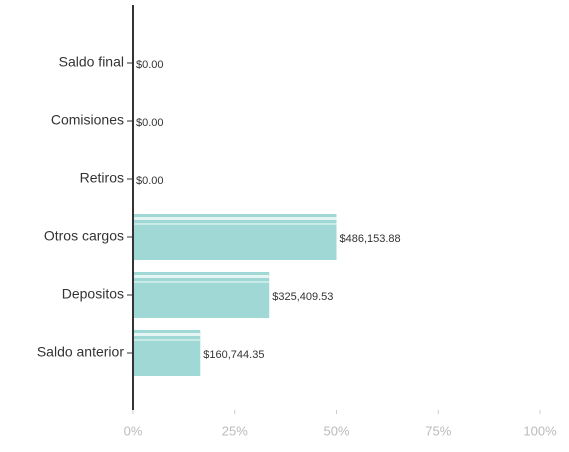 This screenshot has height=452, width=569. I want to click on y-tick-label: Otros cargos, so click(84, 236).